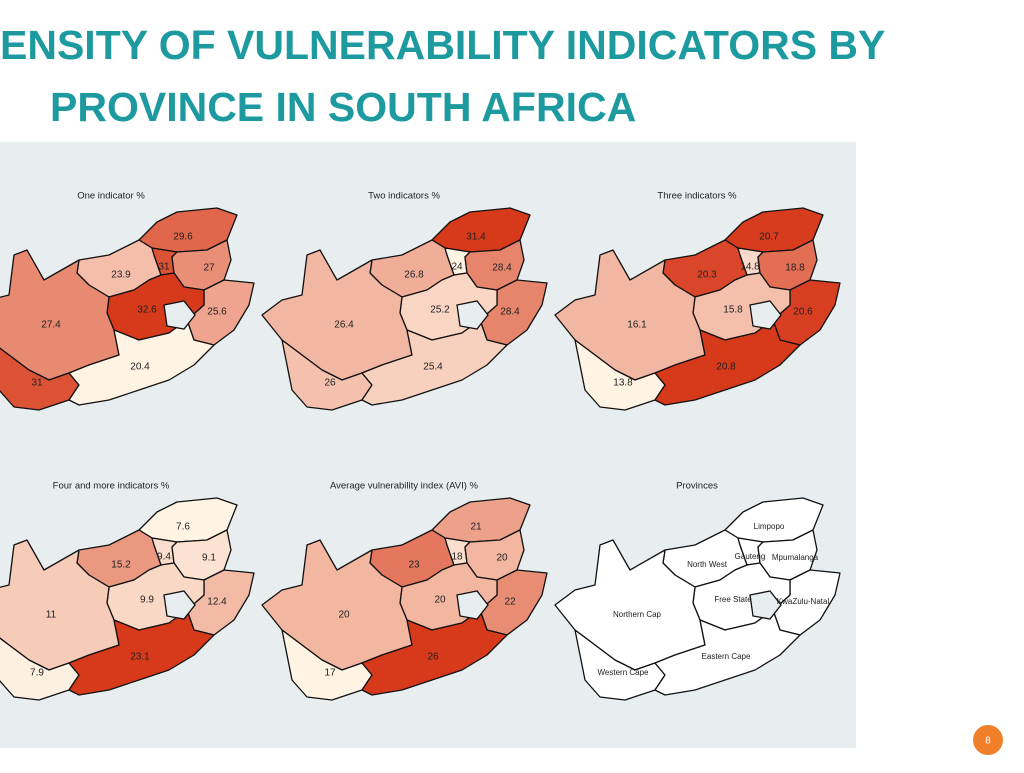 Image resolution: width=1024 pixels, height=773 pixels. Describe the element at coordinates (217, 602) in the screenshot. I see `value-label: 12.4` at that location.